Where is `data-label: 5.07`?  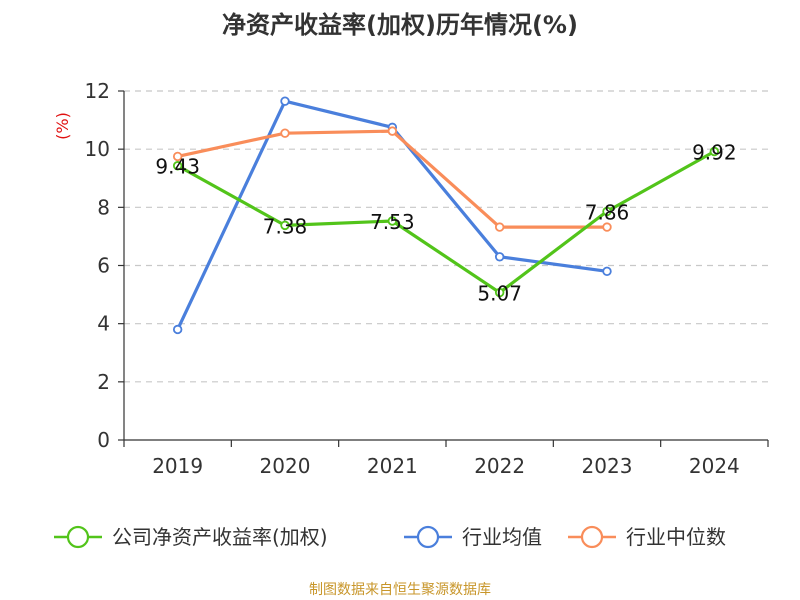 data-label: 5.07 is located at coordinates (499, 294).